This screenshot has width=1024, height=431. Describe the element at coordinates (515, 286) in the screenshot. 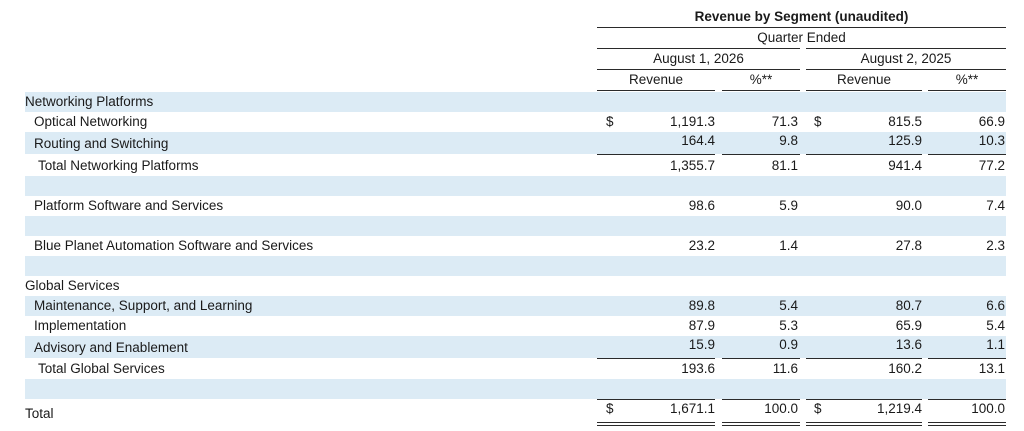

I see `table-row-section-global-services: Global Services` at that location.